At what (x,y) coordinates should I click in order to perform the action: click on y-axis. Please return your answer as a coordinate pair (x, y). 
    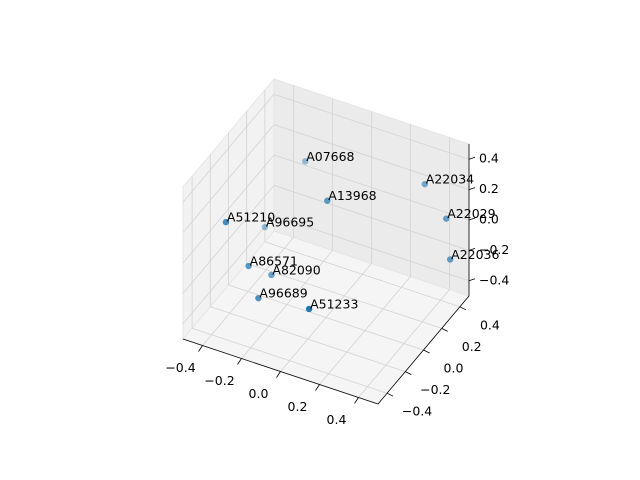
    Looking at the image, I should click on (423, 350).